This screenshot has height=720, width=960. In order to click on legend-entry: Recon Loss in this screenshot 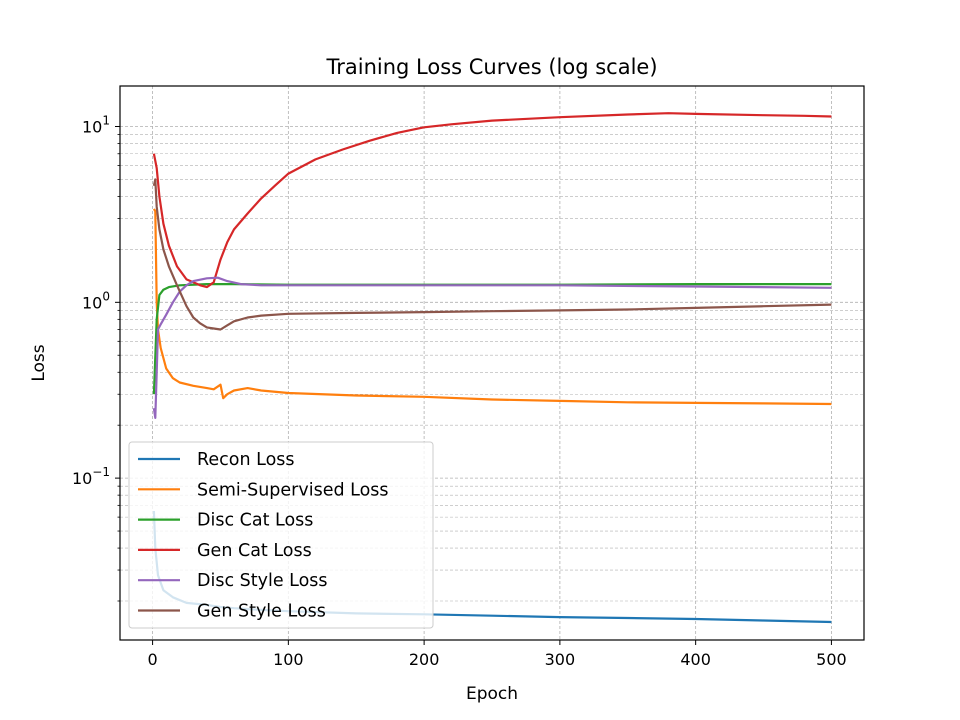, I will do `click(246, 460)`.